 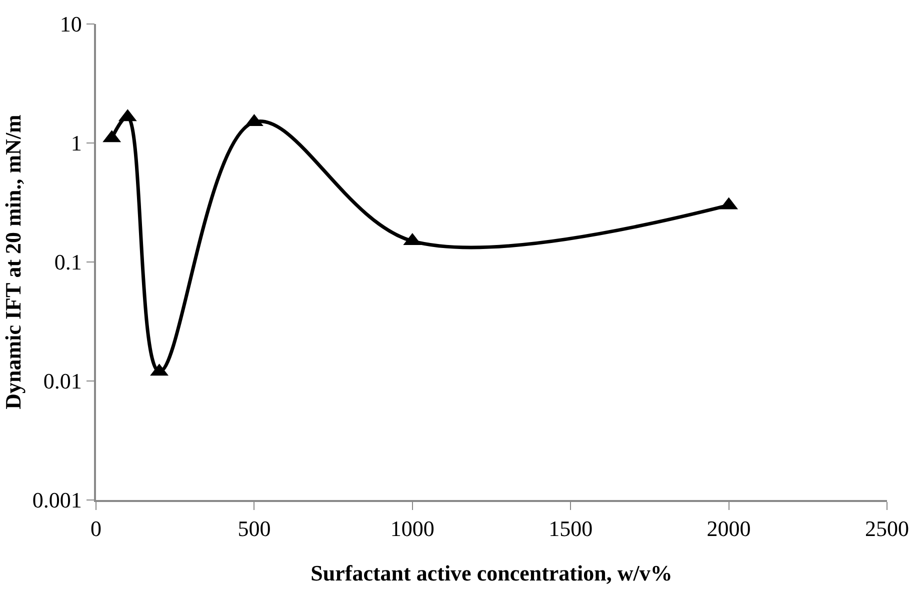 What do you see at coordinates (68, 262) in the screenshot?
I see `y-tick-label: 0.1` at bounding box center [68, 262].